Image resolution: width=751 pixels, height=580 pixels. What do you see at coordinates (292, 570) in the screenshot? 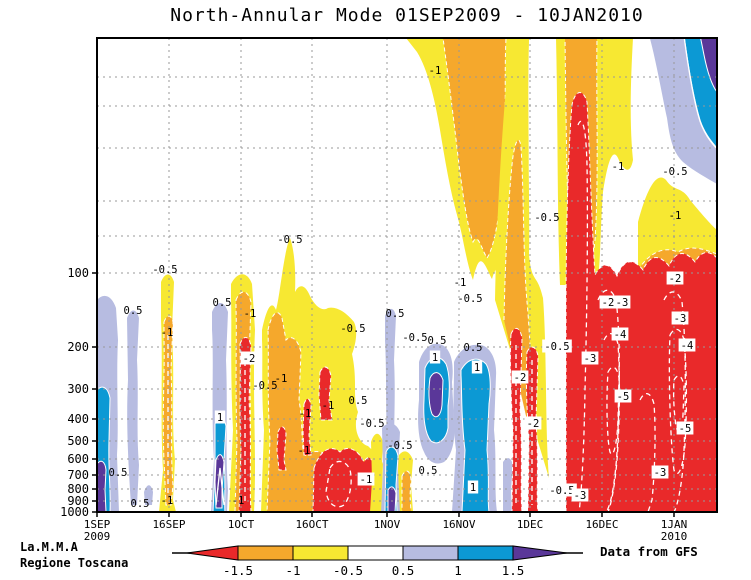
I see `legend-tick-label: -1` at bounding box center [292, 570].